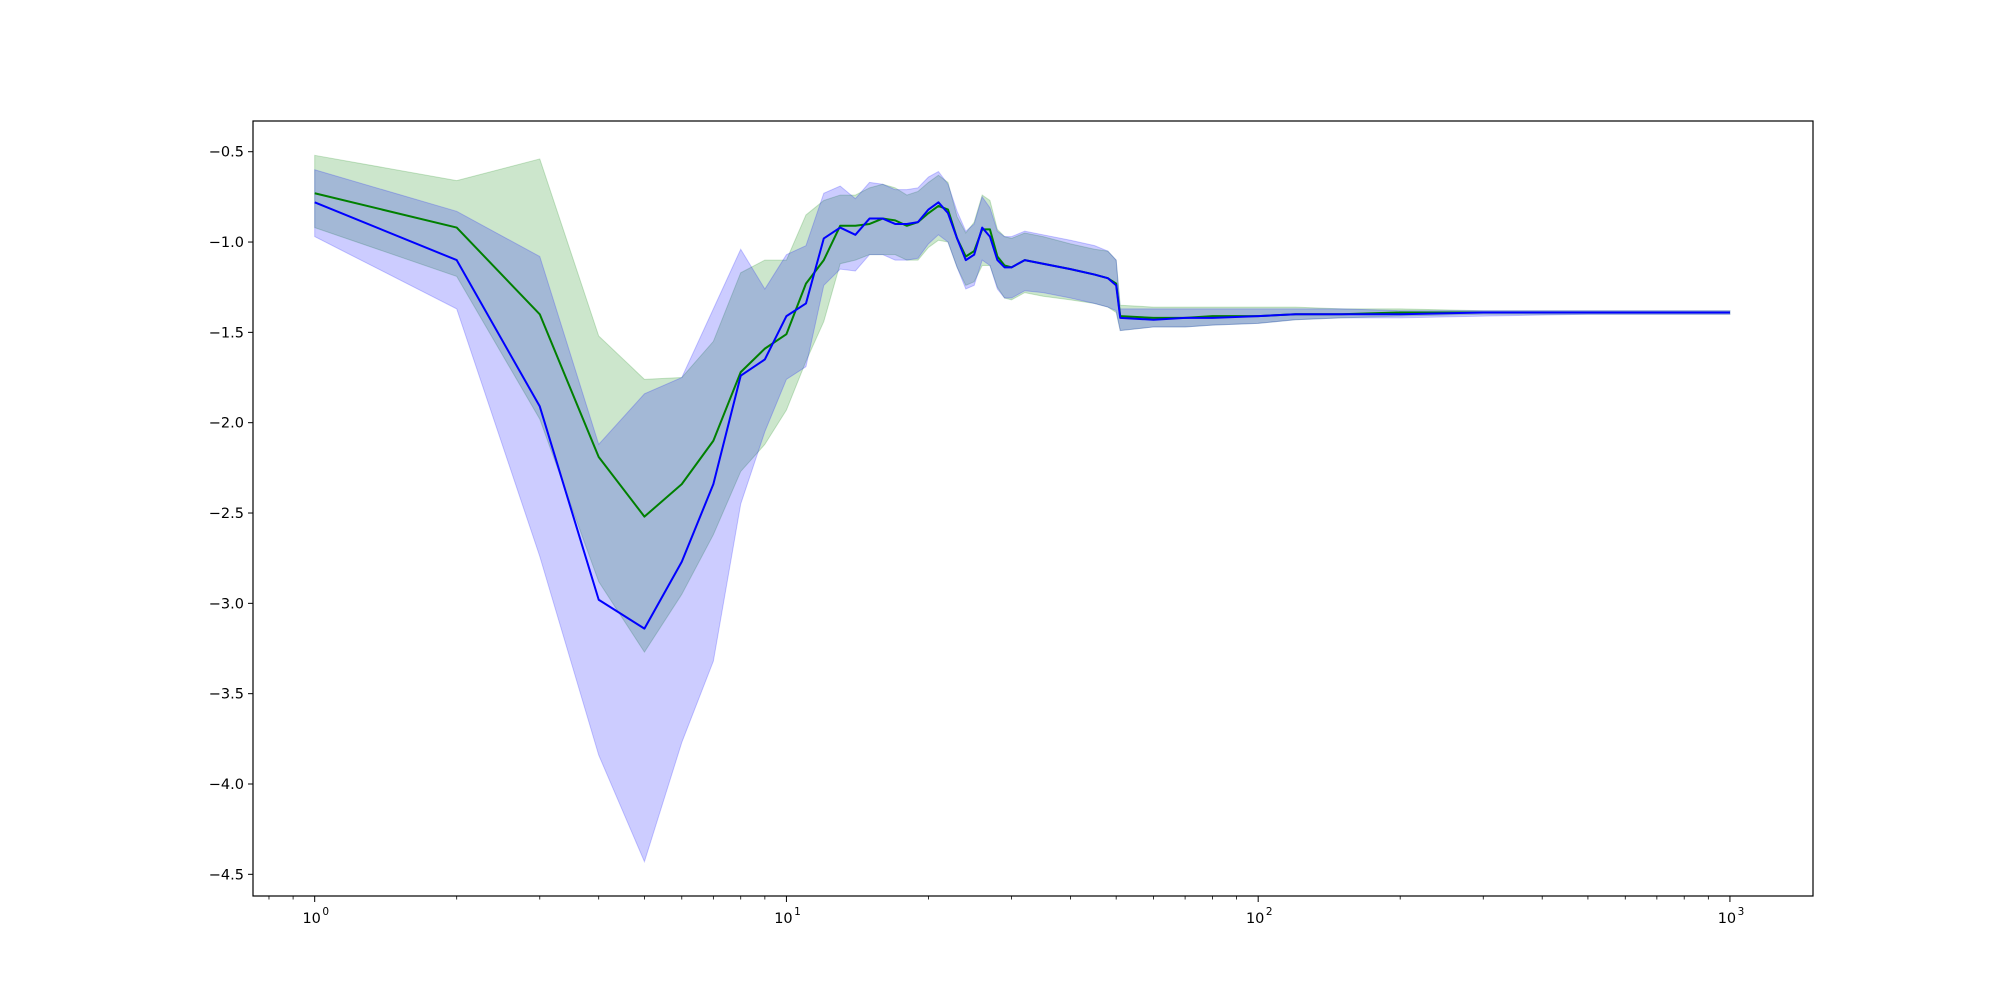 Image resolution: width=2000 pixels, height=1000 pixels. I want to click on y-tick-label: −3.5, so click(226, 695).